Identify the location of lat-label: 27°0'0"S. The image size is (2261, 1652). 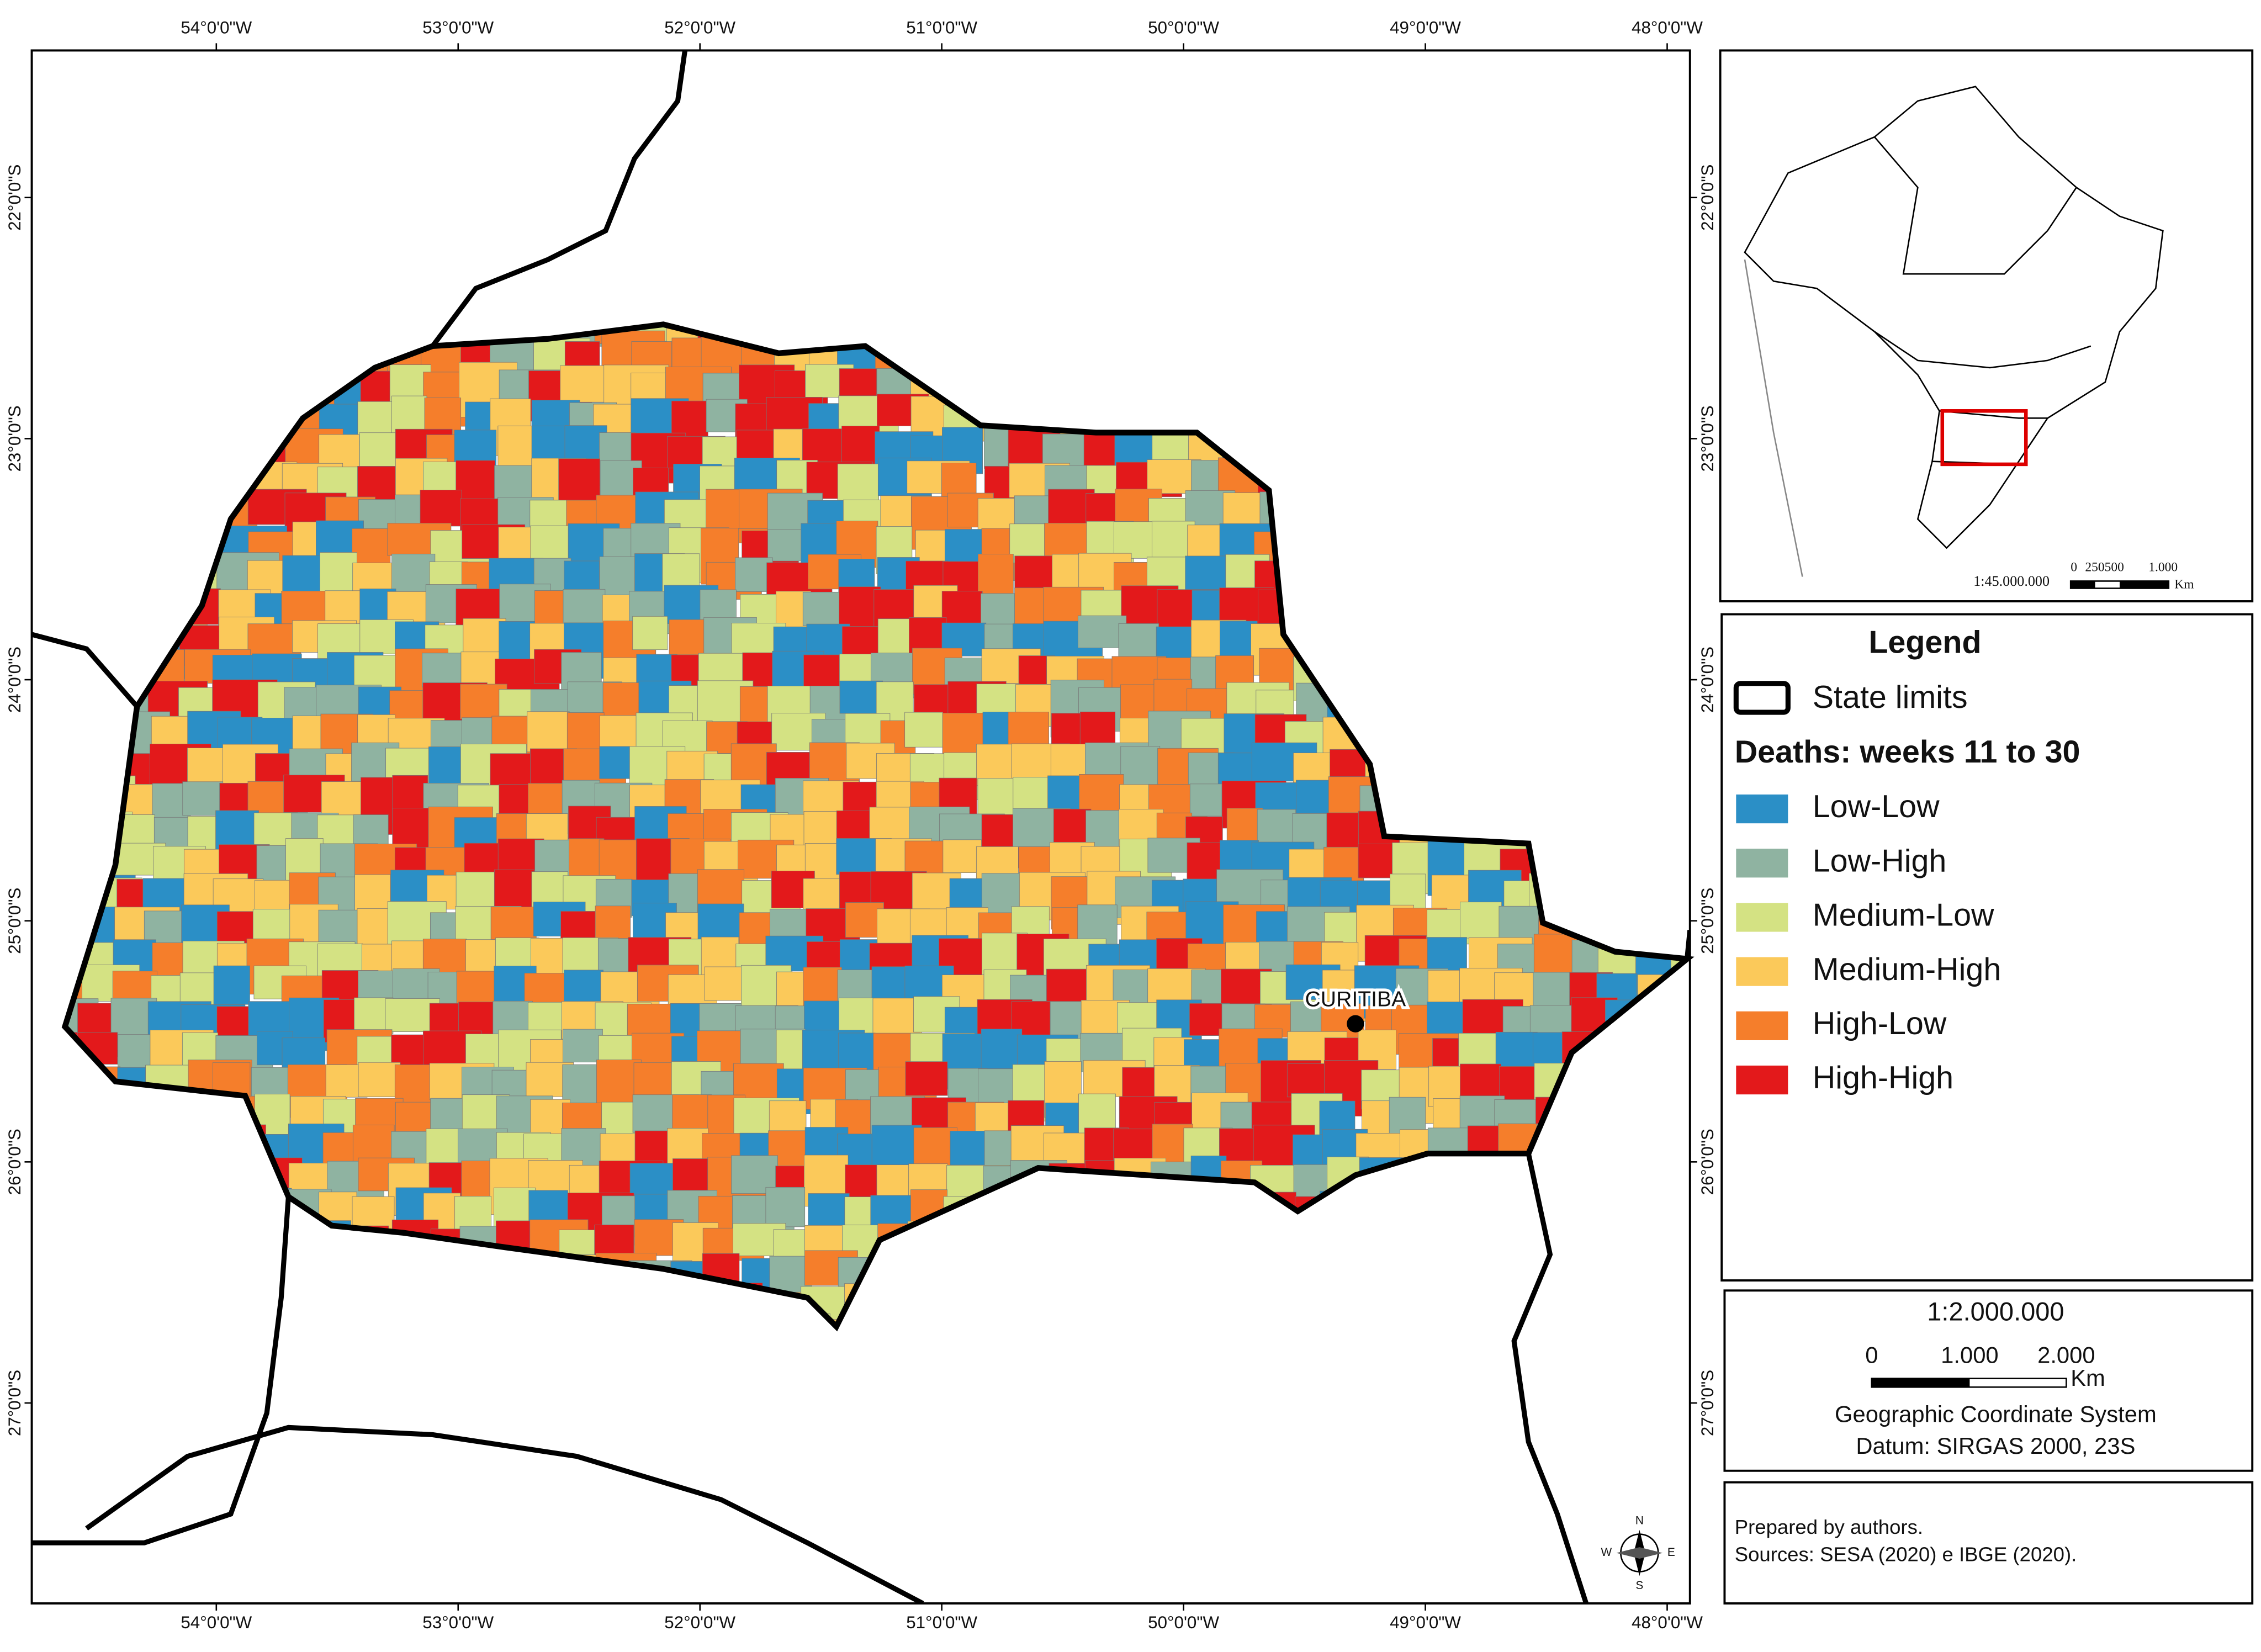
(1707, 1403).